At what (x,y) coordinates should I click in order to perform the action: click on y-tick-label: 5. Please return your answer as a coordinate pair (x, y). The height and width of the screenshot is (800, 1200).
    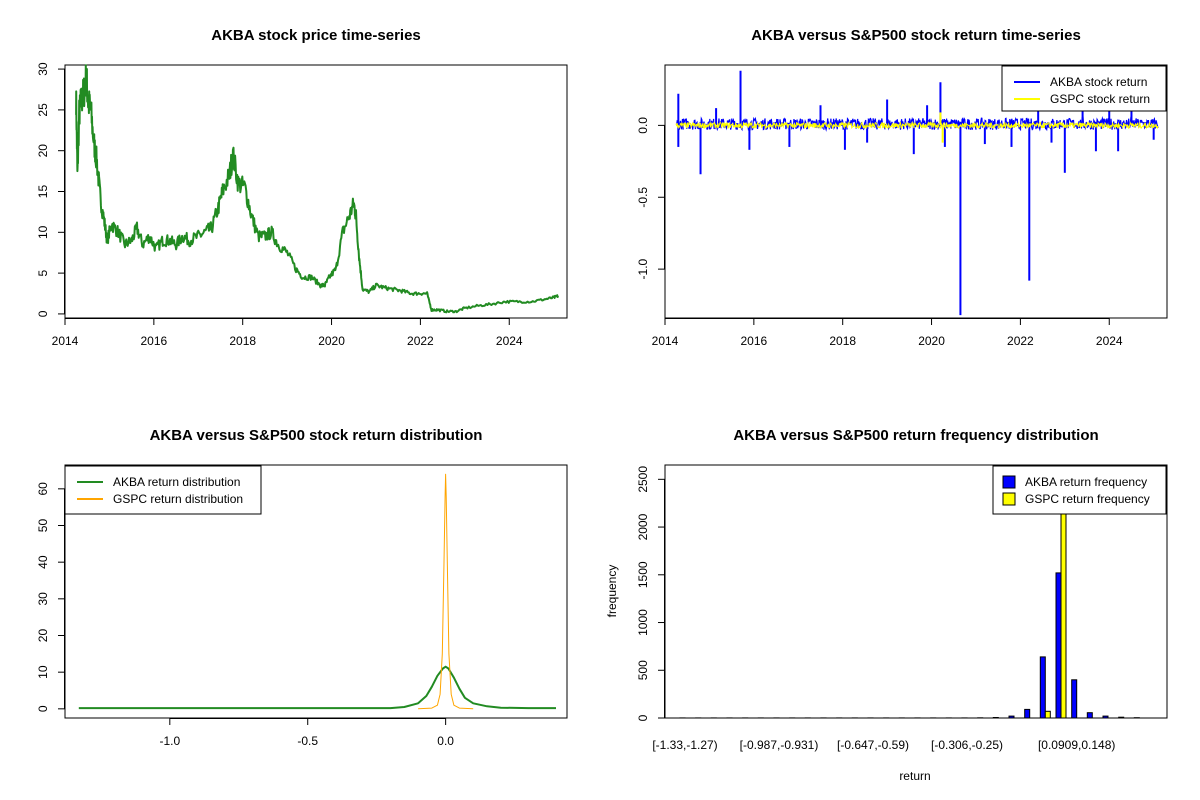
    Looking at the image, I should click on (43, 272).